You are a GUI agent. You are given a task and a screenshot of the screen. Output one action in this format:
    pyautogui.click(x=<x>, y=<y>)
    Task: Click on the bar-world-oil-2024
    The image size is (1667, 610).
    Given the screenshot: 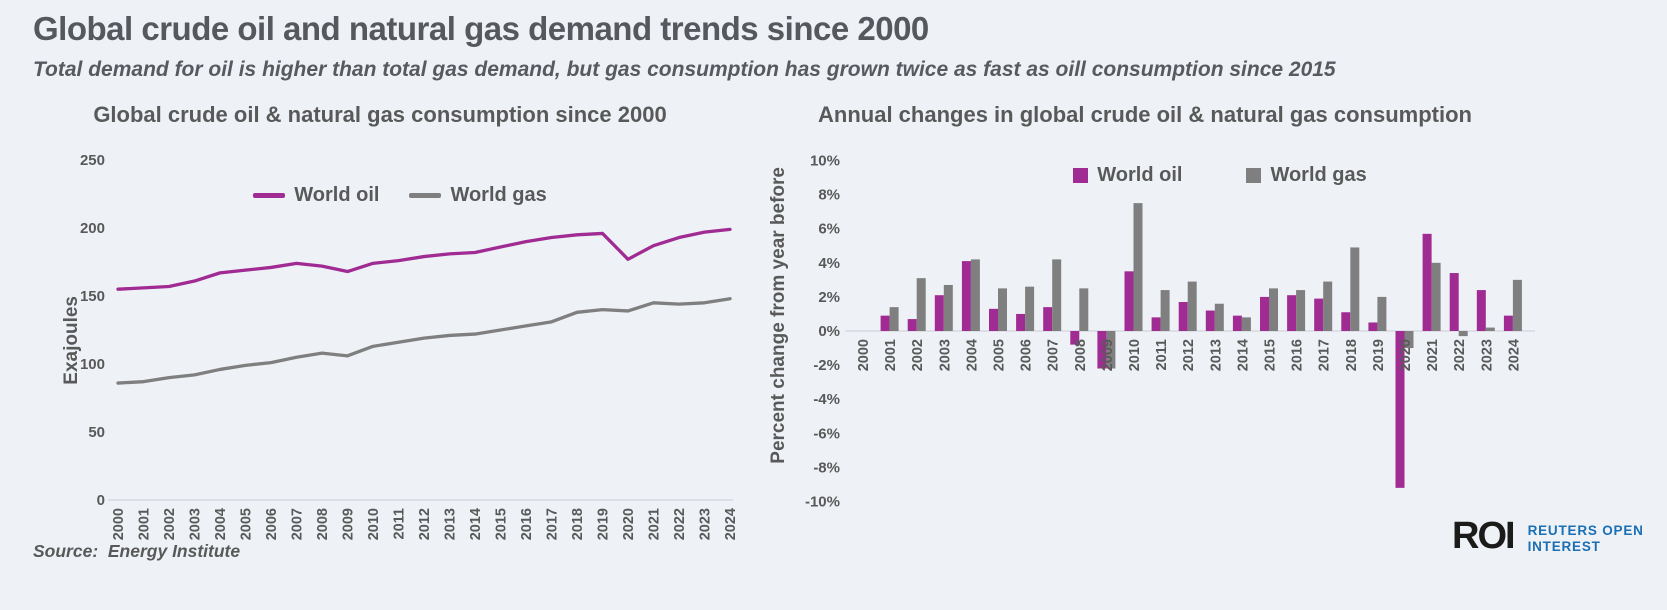 What is the action you would take?
    pyautogui.click(x=1508, y=323)
    